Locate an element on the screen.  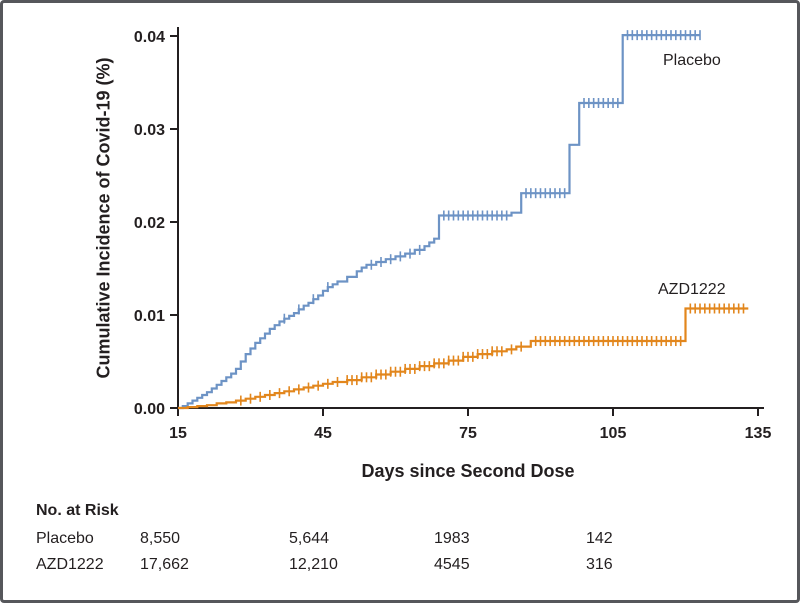
x-tick-label: 135 is located at coordinates (758, 433).